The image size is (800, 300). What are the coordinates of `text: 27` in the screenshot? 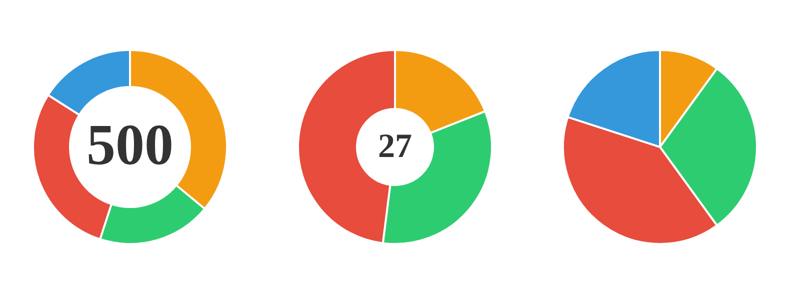 It's located at (395, 146).